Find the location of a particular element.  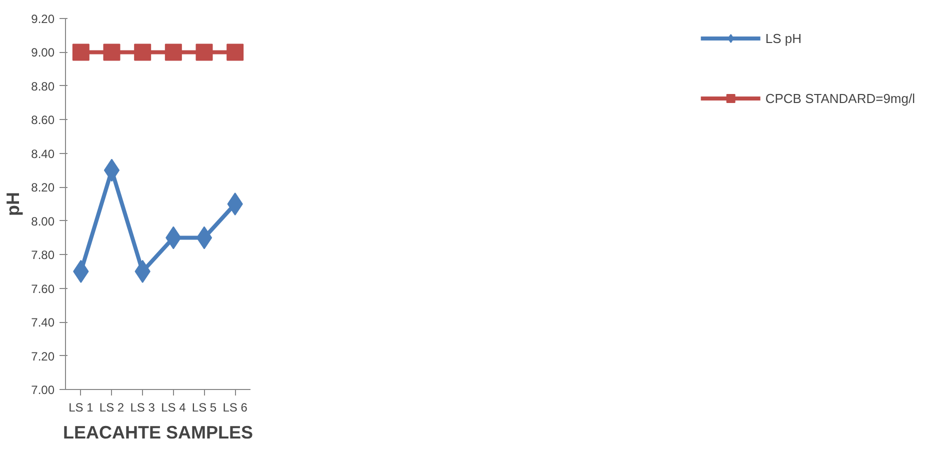

legend-label: CPCB STANDARD=9mg/l is located at coordinates (840, 98).